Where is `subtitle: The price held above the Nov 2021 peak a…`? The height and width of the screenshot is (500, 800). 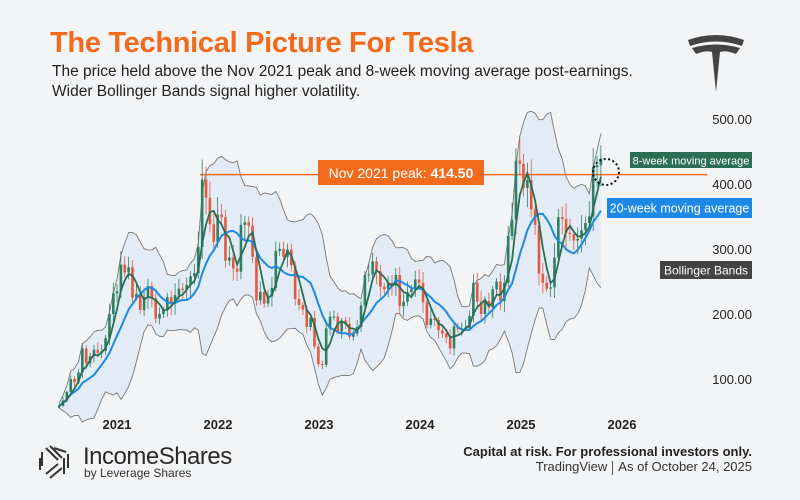 subtitle: The price held above the Nov 2021 peak a… is located at coordinates (342, 82).